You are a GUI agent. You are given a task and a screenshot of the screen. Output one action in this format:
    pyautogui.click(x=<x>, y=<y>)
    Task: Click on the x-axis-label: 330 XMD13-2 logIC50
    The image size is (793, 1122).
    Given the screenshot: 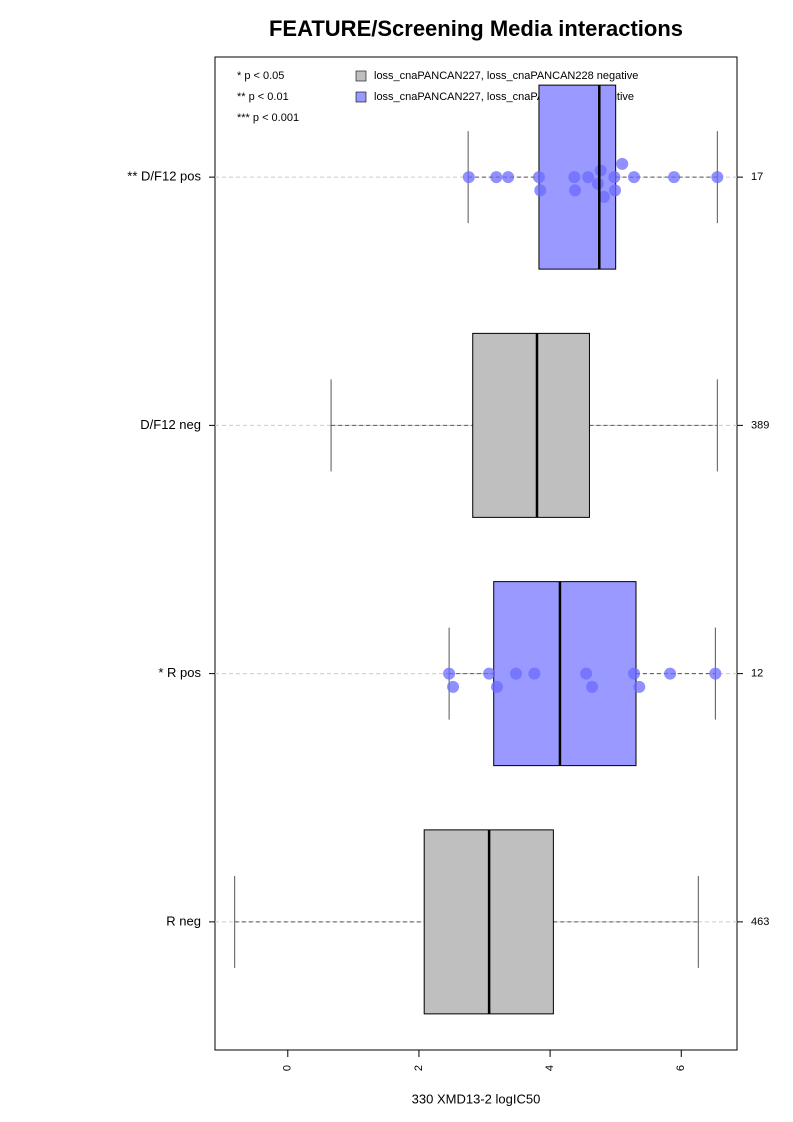 What is the action you would take?
    pyautogui.click(x=476, y=1098)
    